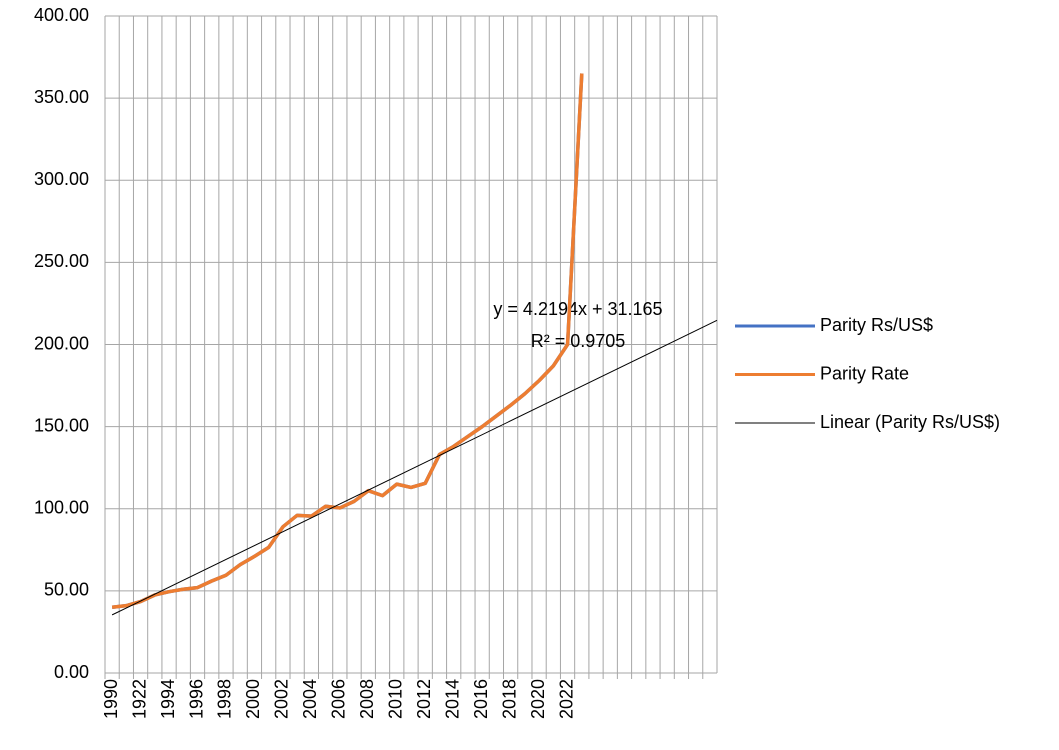 The height and width of the screenshot is (750, 1059). What do you see at coordinates (61, 97) in the screenshot?
I see `y-tick-label: 350.00` at bounding box center [61, 97].